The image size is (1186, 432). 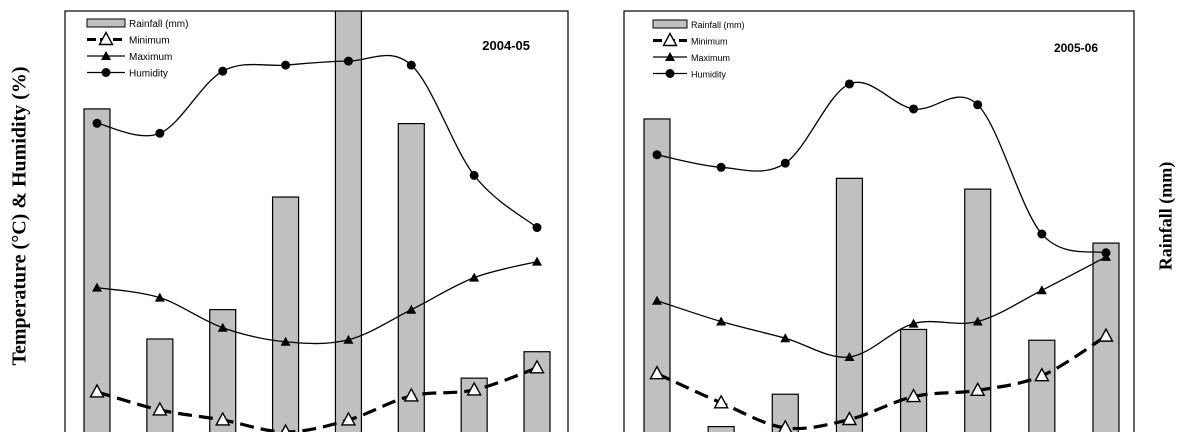 What do you see at coordinates (881, 382) in the screenshot?
I see `minimum-line` at bounding box center [881, 382].